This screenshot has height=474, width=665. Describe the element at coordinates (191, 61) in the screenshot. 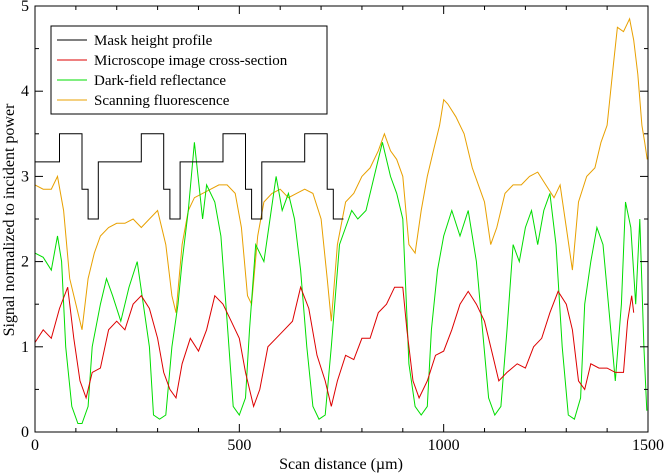

I see `legend-label-2: Microscope image cross-section` at that location.